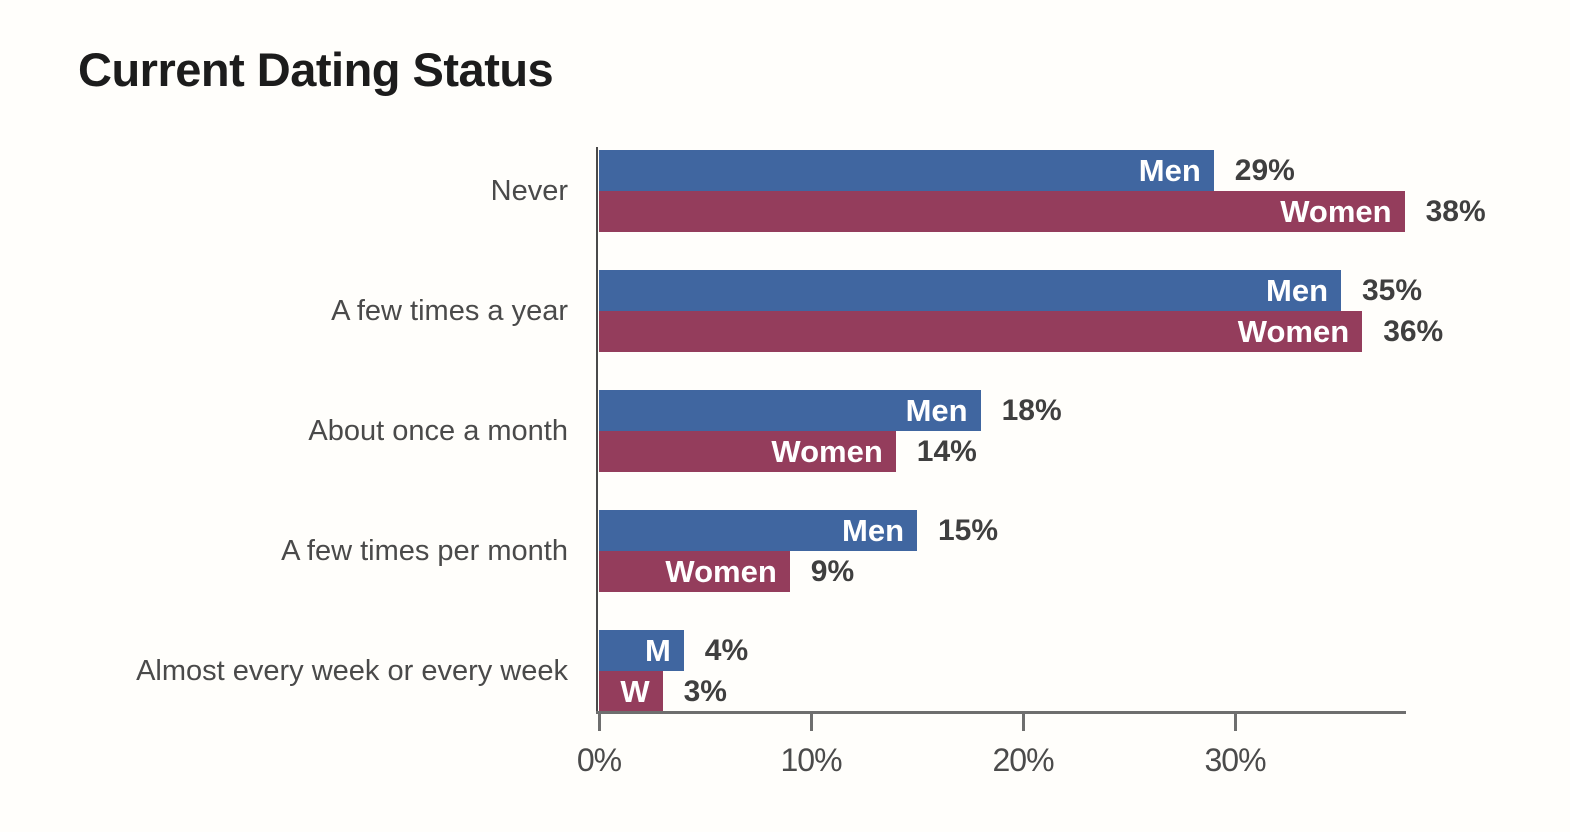  What do you see at coordinates (1023, 760) in the screenshot?
I see `x-axis-tick-label: 20%` at bounding box center [1023, 760].